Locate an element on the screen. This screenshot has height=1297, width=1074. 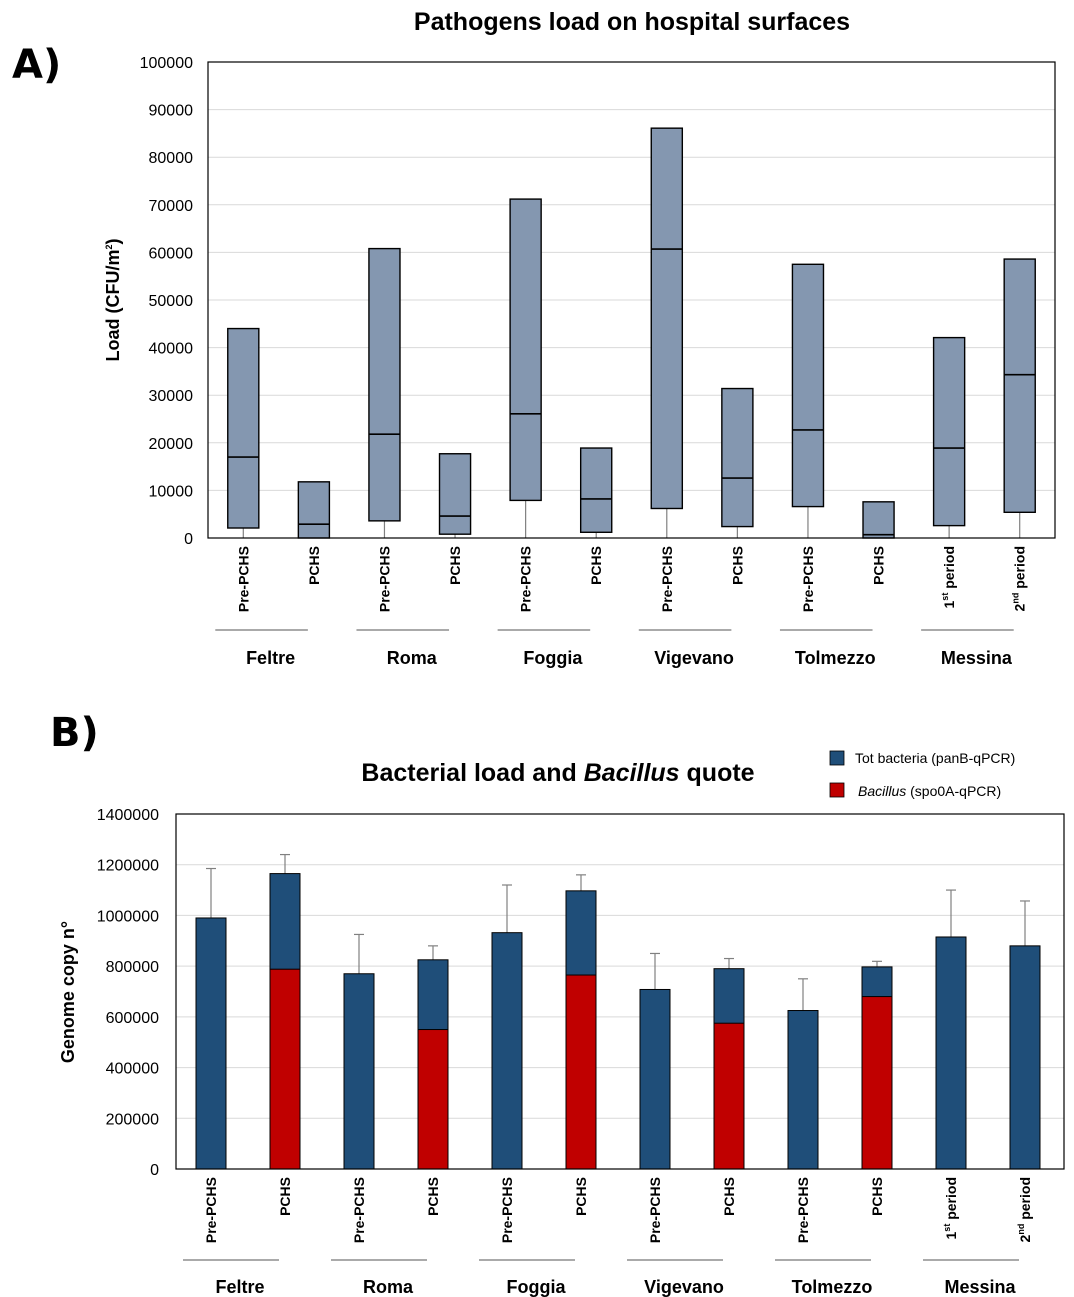
category-label-roma-pre-pchs: Pre-PCHS is located at coordinates (384, 579).